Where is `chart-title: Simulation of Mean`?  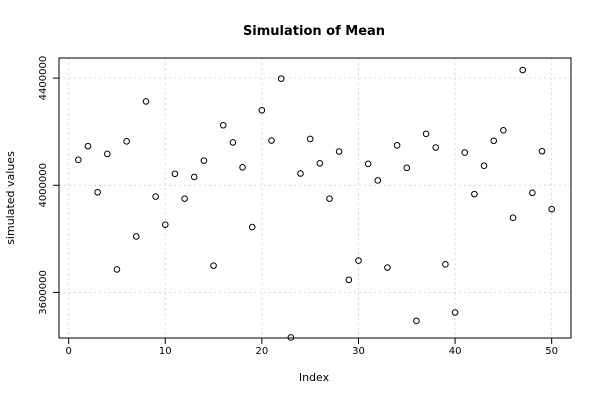
chart-title: Simulation of Mean is located at coordinates (314, 31).